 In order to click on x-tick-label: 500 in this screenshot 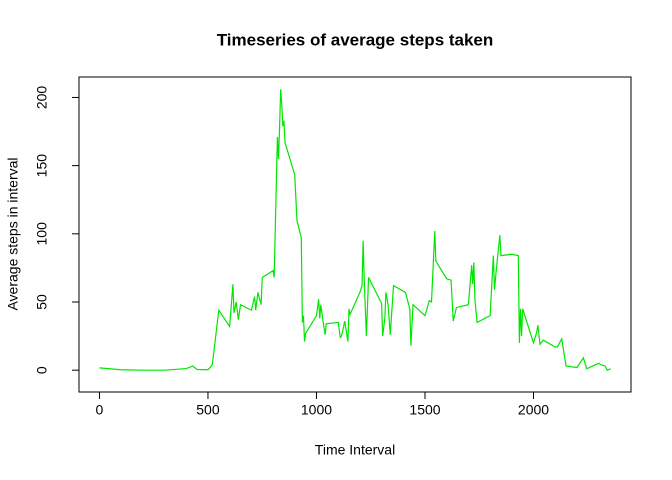, I will do `click(208, 410)`.